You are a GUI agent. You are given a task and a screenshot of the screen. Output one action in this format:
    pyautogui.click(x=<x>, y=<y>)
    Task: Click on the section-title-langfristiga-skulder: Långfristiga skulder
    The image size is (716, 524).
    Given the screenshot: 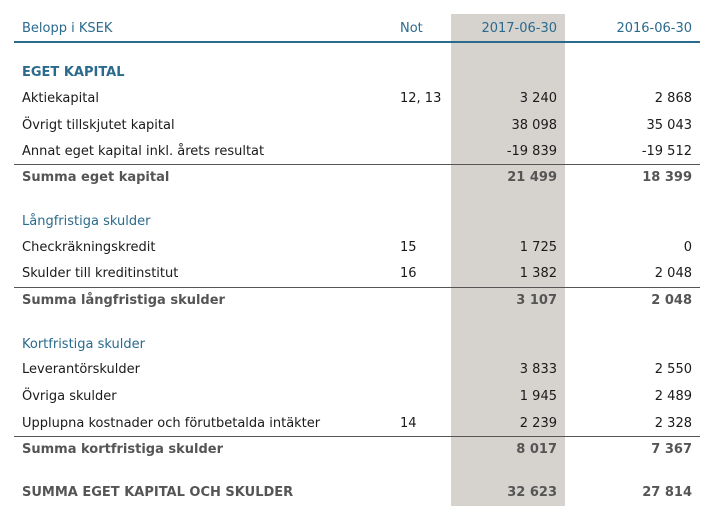 What is the action you would take?
    pyautogui.click(x=86, y=221)
    